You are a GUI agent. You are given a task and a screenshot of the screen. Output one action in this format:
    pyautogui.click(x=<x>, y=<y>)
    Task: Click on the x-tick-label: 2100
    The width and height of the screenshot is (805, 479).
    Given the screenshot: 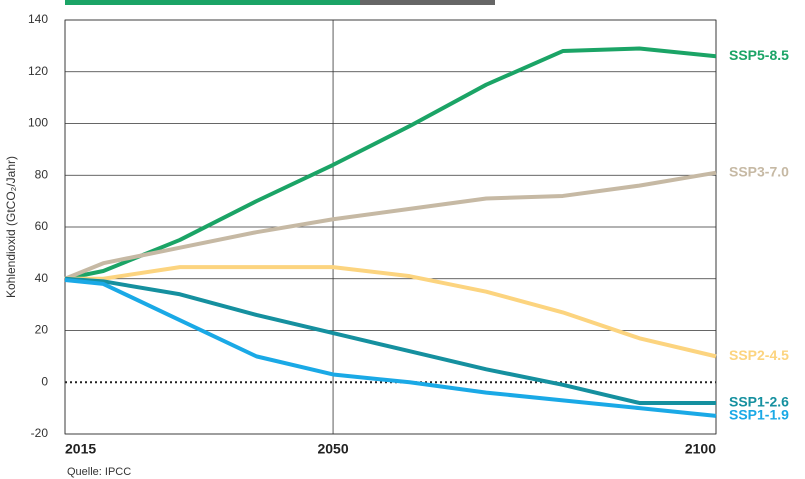 What is the action you would take?
    pyautogui.click(x=700, y=449)
    